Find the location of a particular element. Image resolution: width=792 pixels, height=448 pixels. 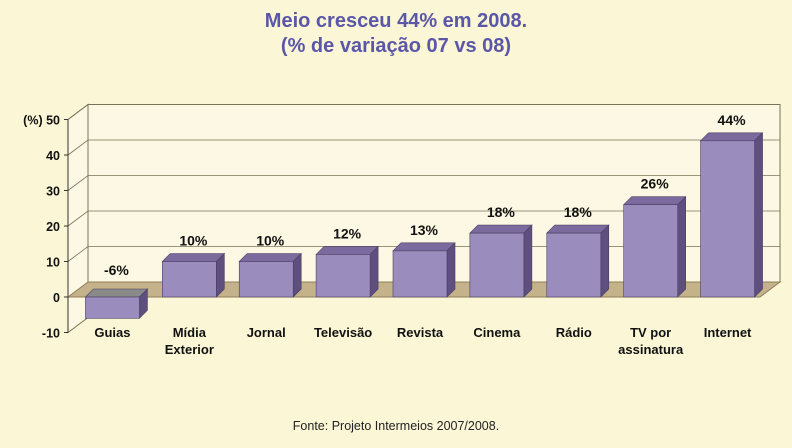

x-tick-label-line: Cinema is located at coordinates (497, 332).